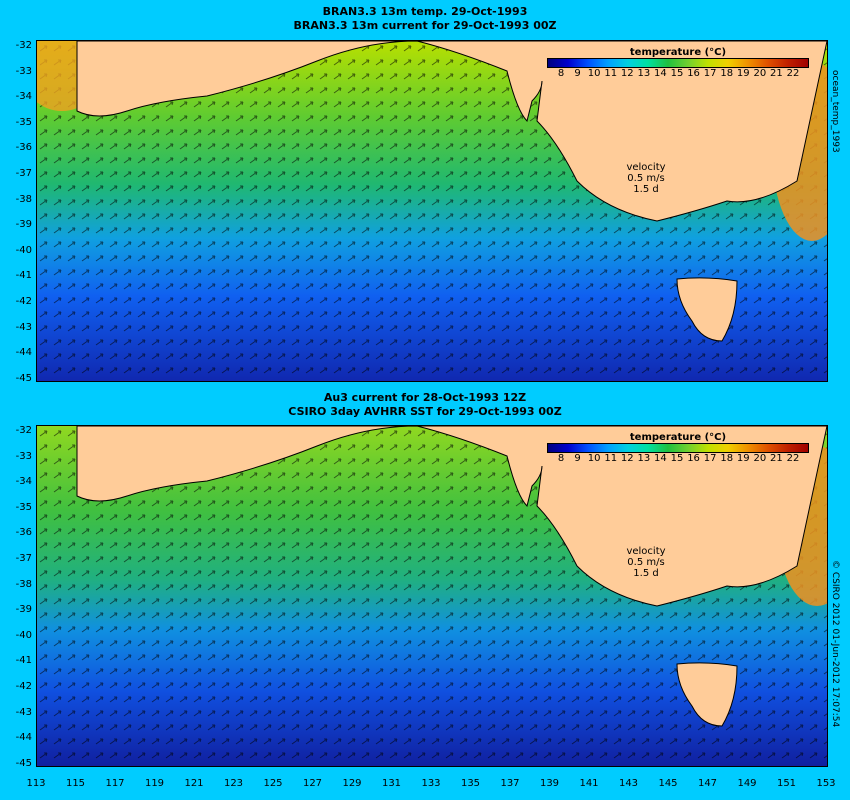 This screenshot has height=800, width=850. Describe the element at coordinates (425, 11) in the screenshot. I see `top-title-line1: BRAN3.3 13m temp. 29-Oct-1993` at that location.